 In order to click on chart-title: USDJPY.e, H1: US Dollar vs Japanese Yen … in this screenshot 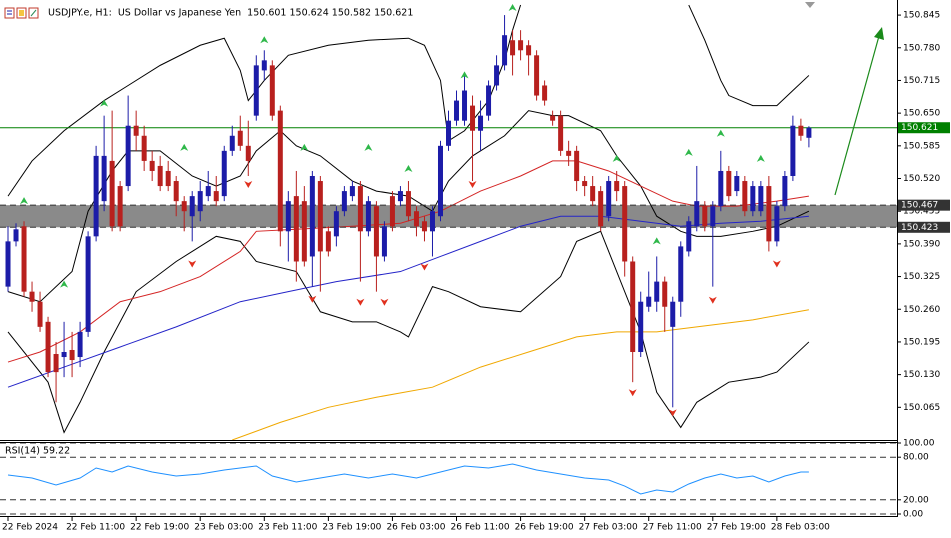, I will do `click(230, 13)`.